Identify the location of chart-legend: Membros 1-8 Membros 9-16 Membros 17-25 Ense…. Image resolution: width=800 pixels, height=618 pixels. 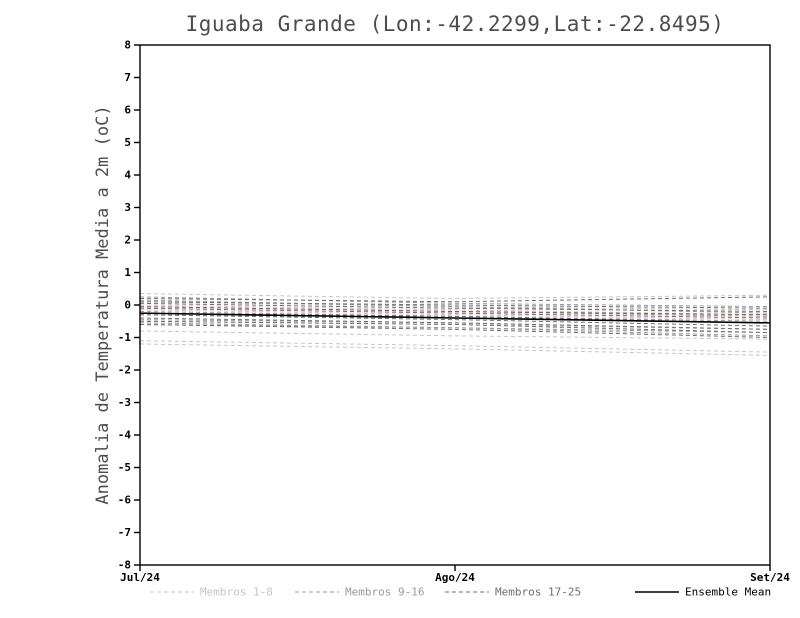
(460, 592).